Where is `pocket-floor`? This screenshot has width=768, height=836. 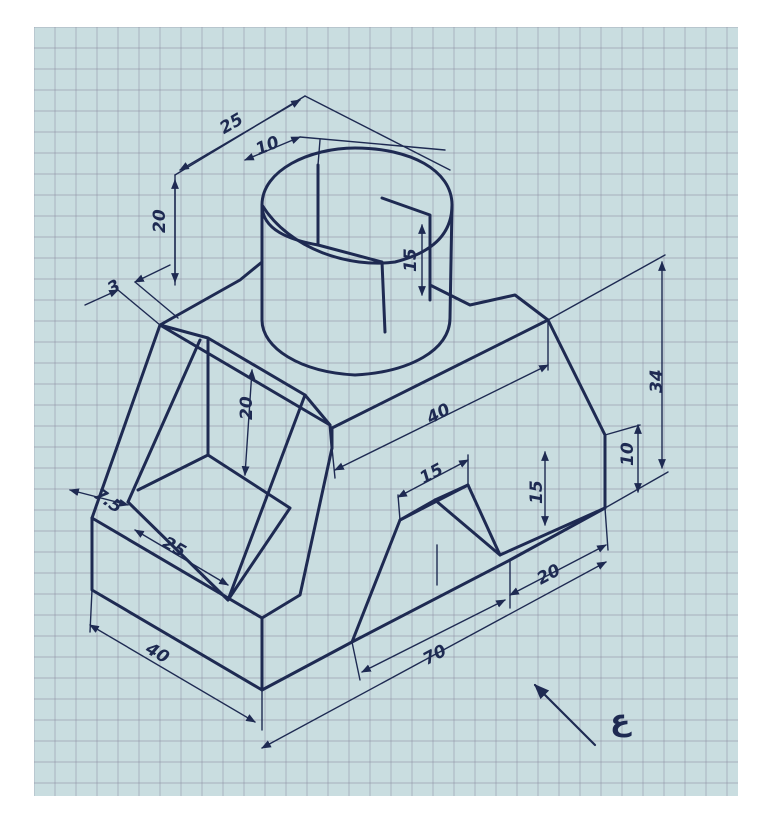
pocket-floor is located at coordinates (214, 527).